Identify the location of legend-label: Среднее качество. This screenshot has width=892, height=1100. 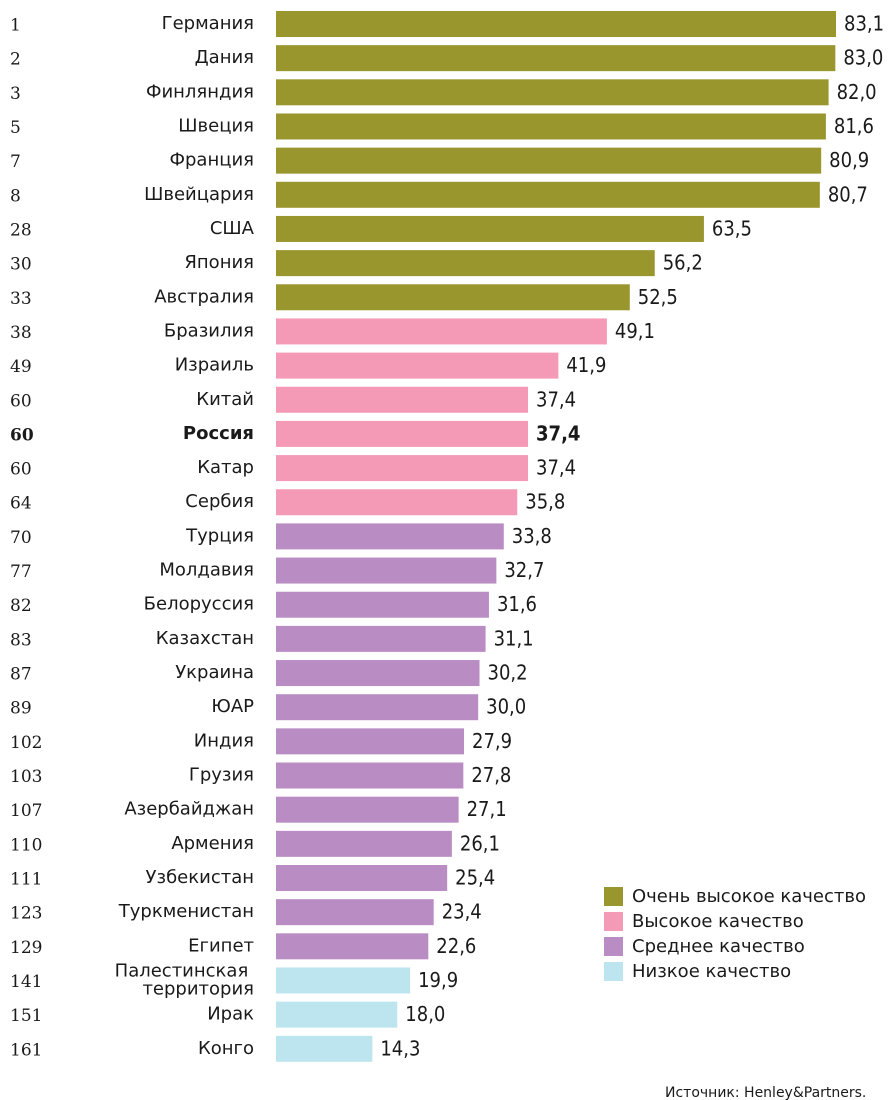
(718, 946).